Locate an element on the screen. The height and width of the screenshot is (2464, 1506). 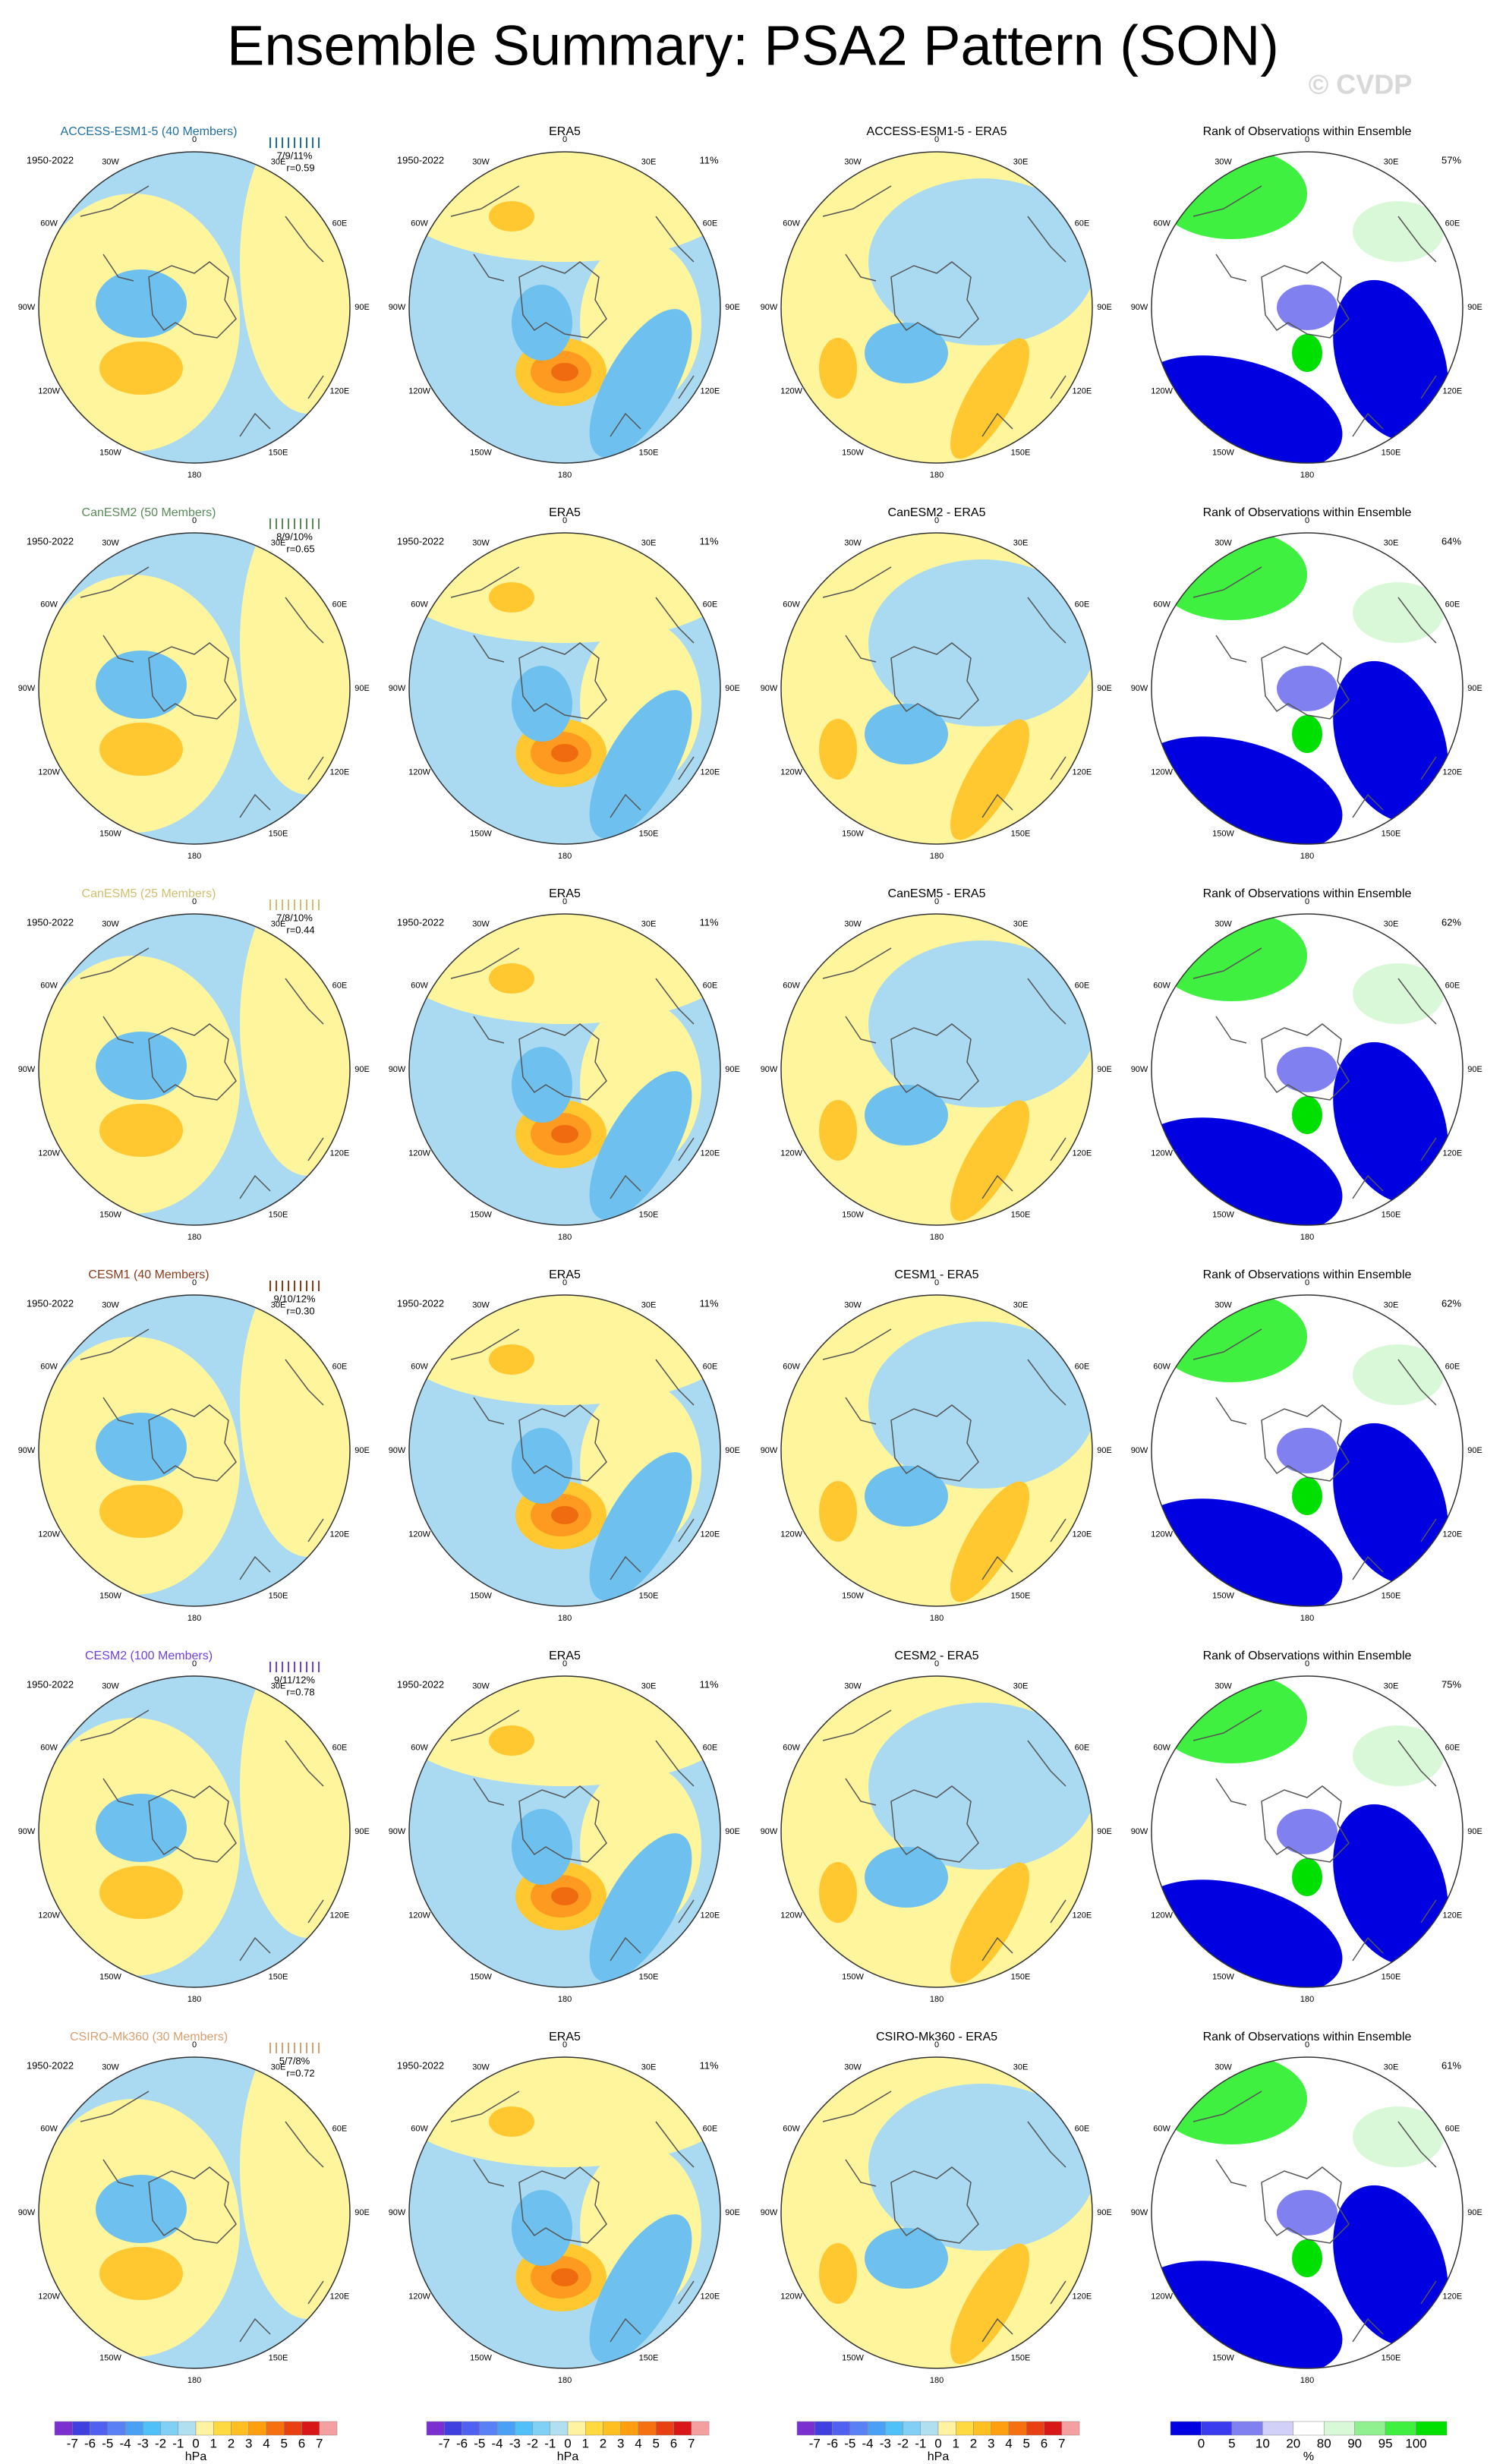
pct-explained: 61% is located at coordinates (1451, 2065).